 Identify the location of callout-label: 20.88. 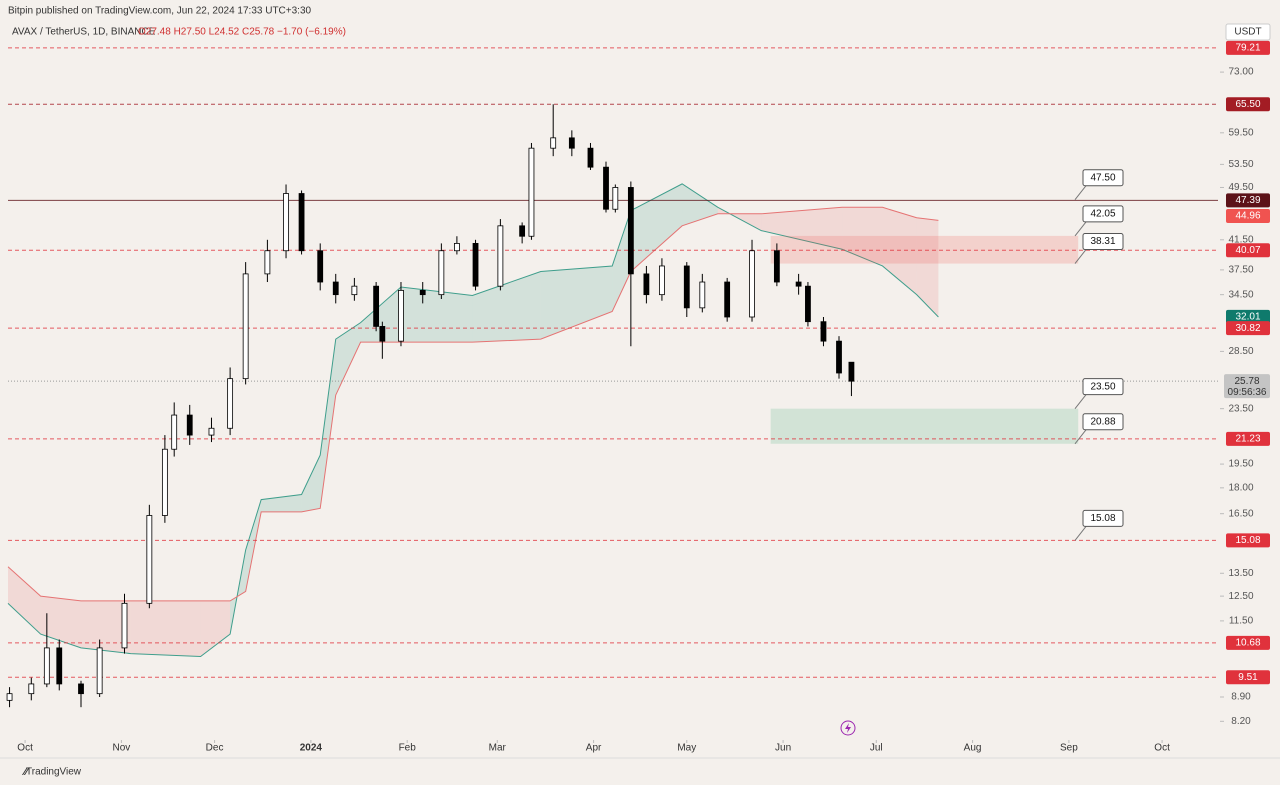
(1102, 421).